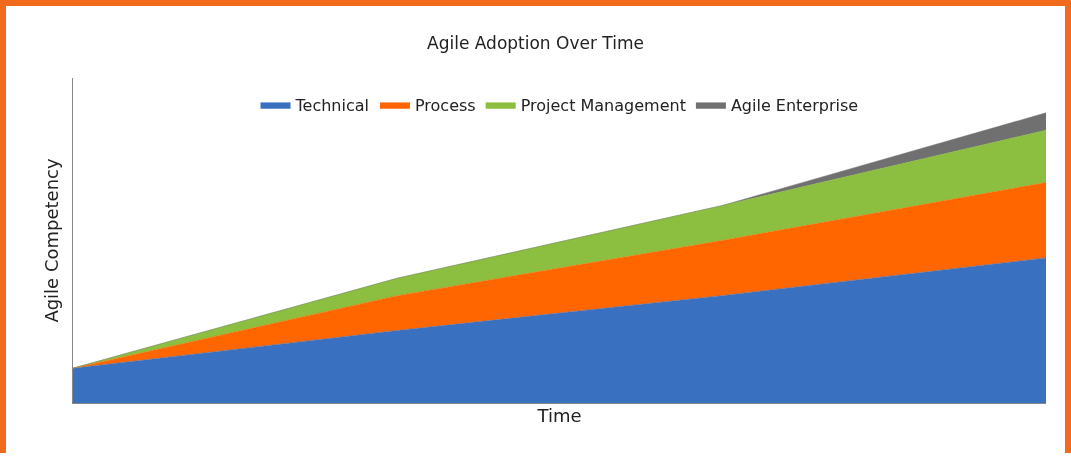 The height and width of the screenshot is (459, 1071). I want to click on legend-label: Process, so click(445, 105).